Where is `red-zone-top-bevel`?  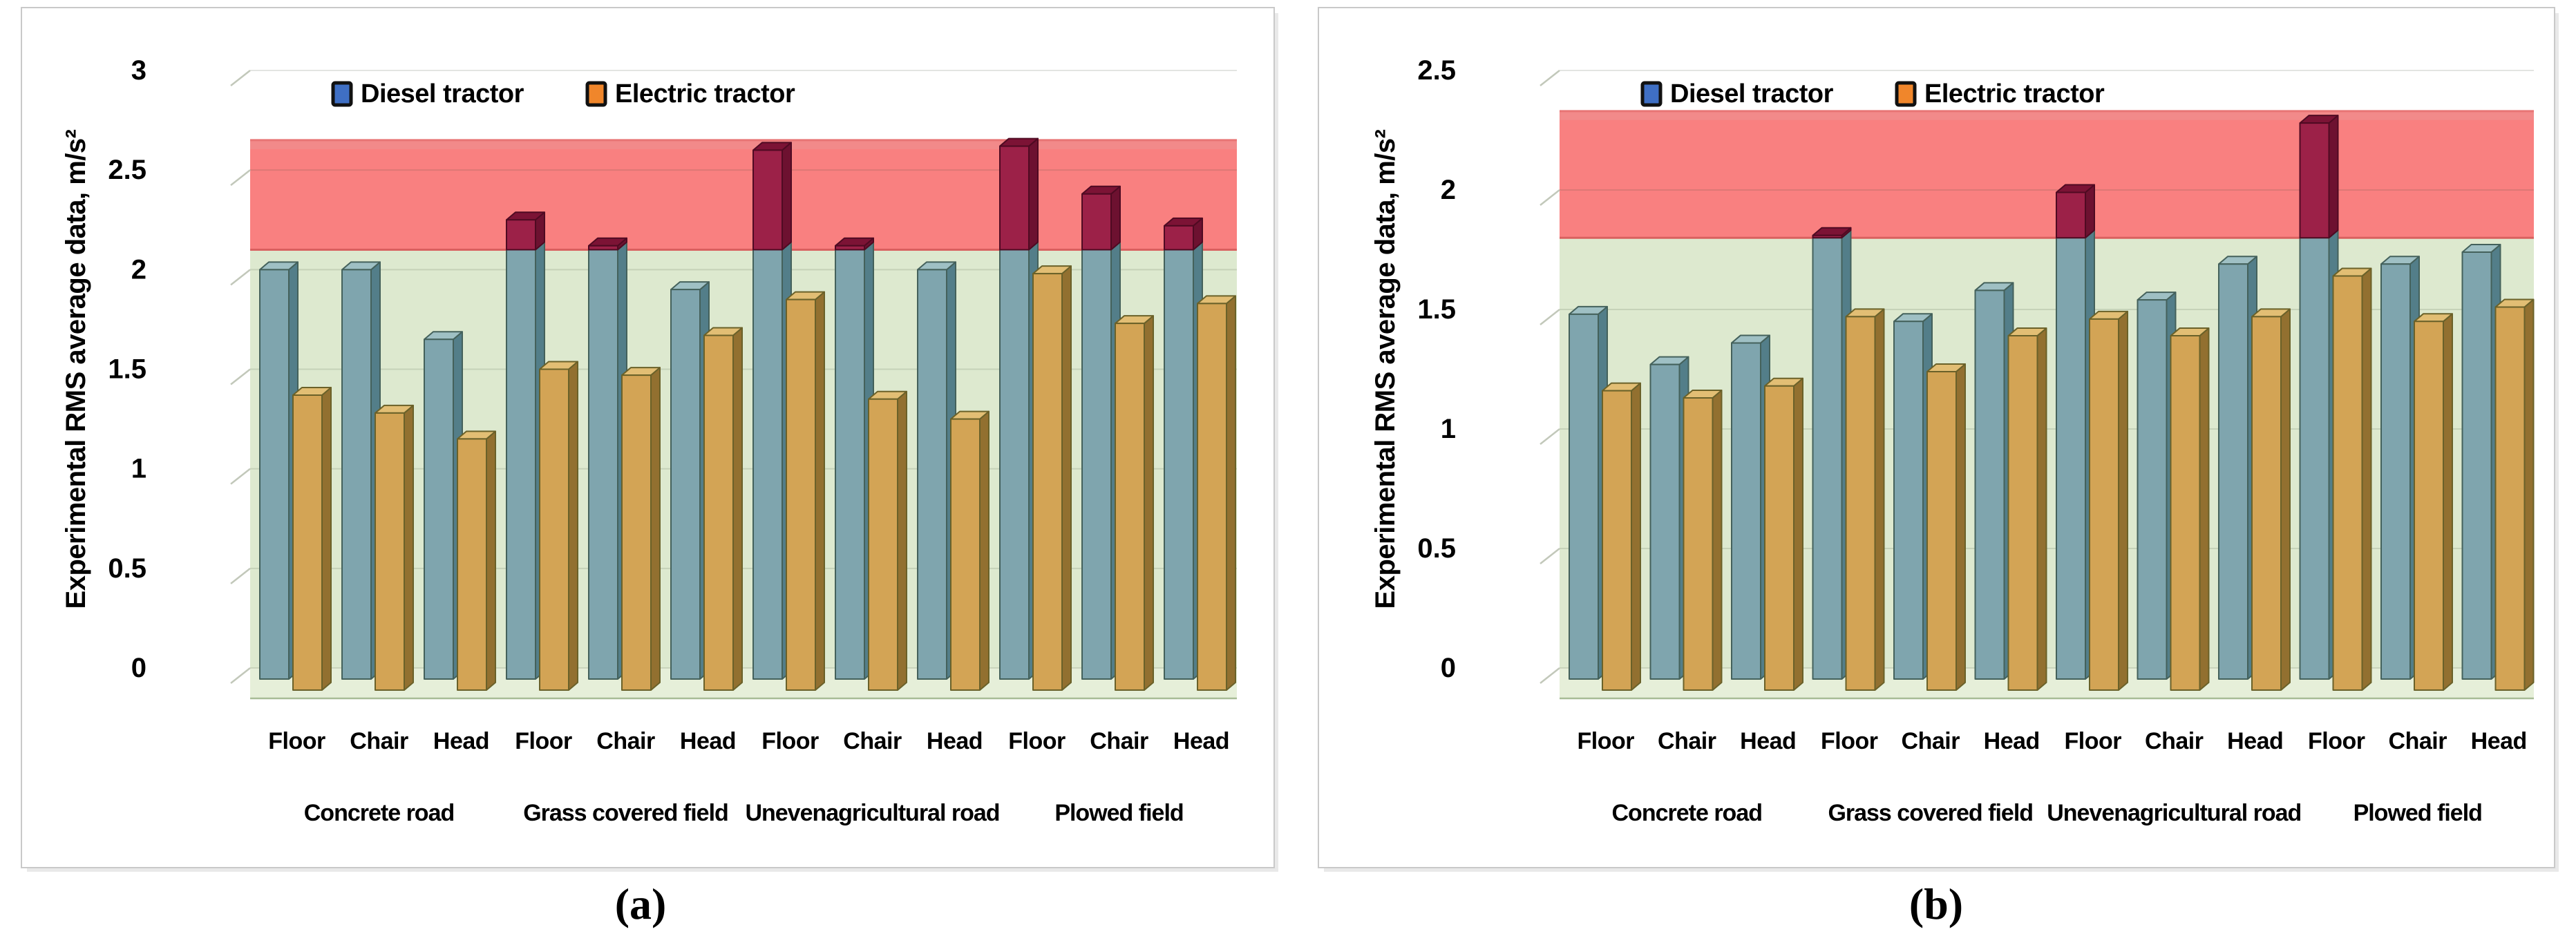 red-zone-top-bevel is located at coordinates (2047, 115).